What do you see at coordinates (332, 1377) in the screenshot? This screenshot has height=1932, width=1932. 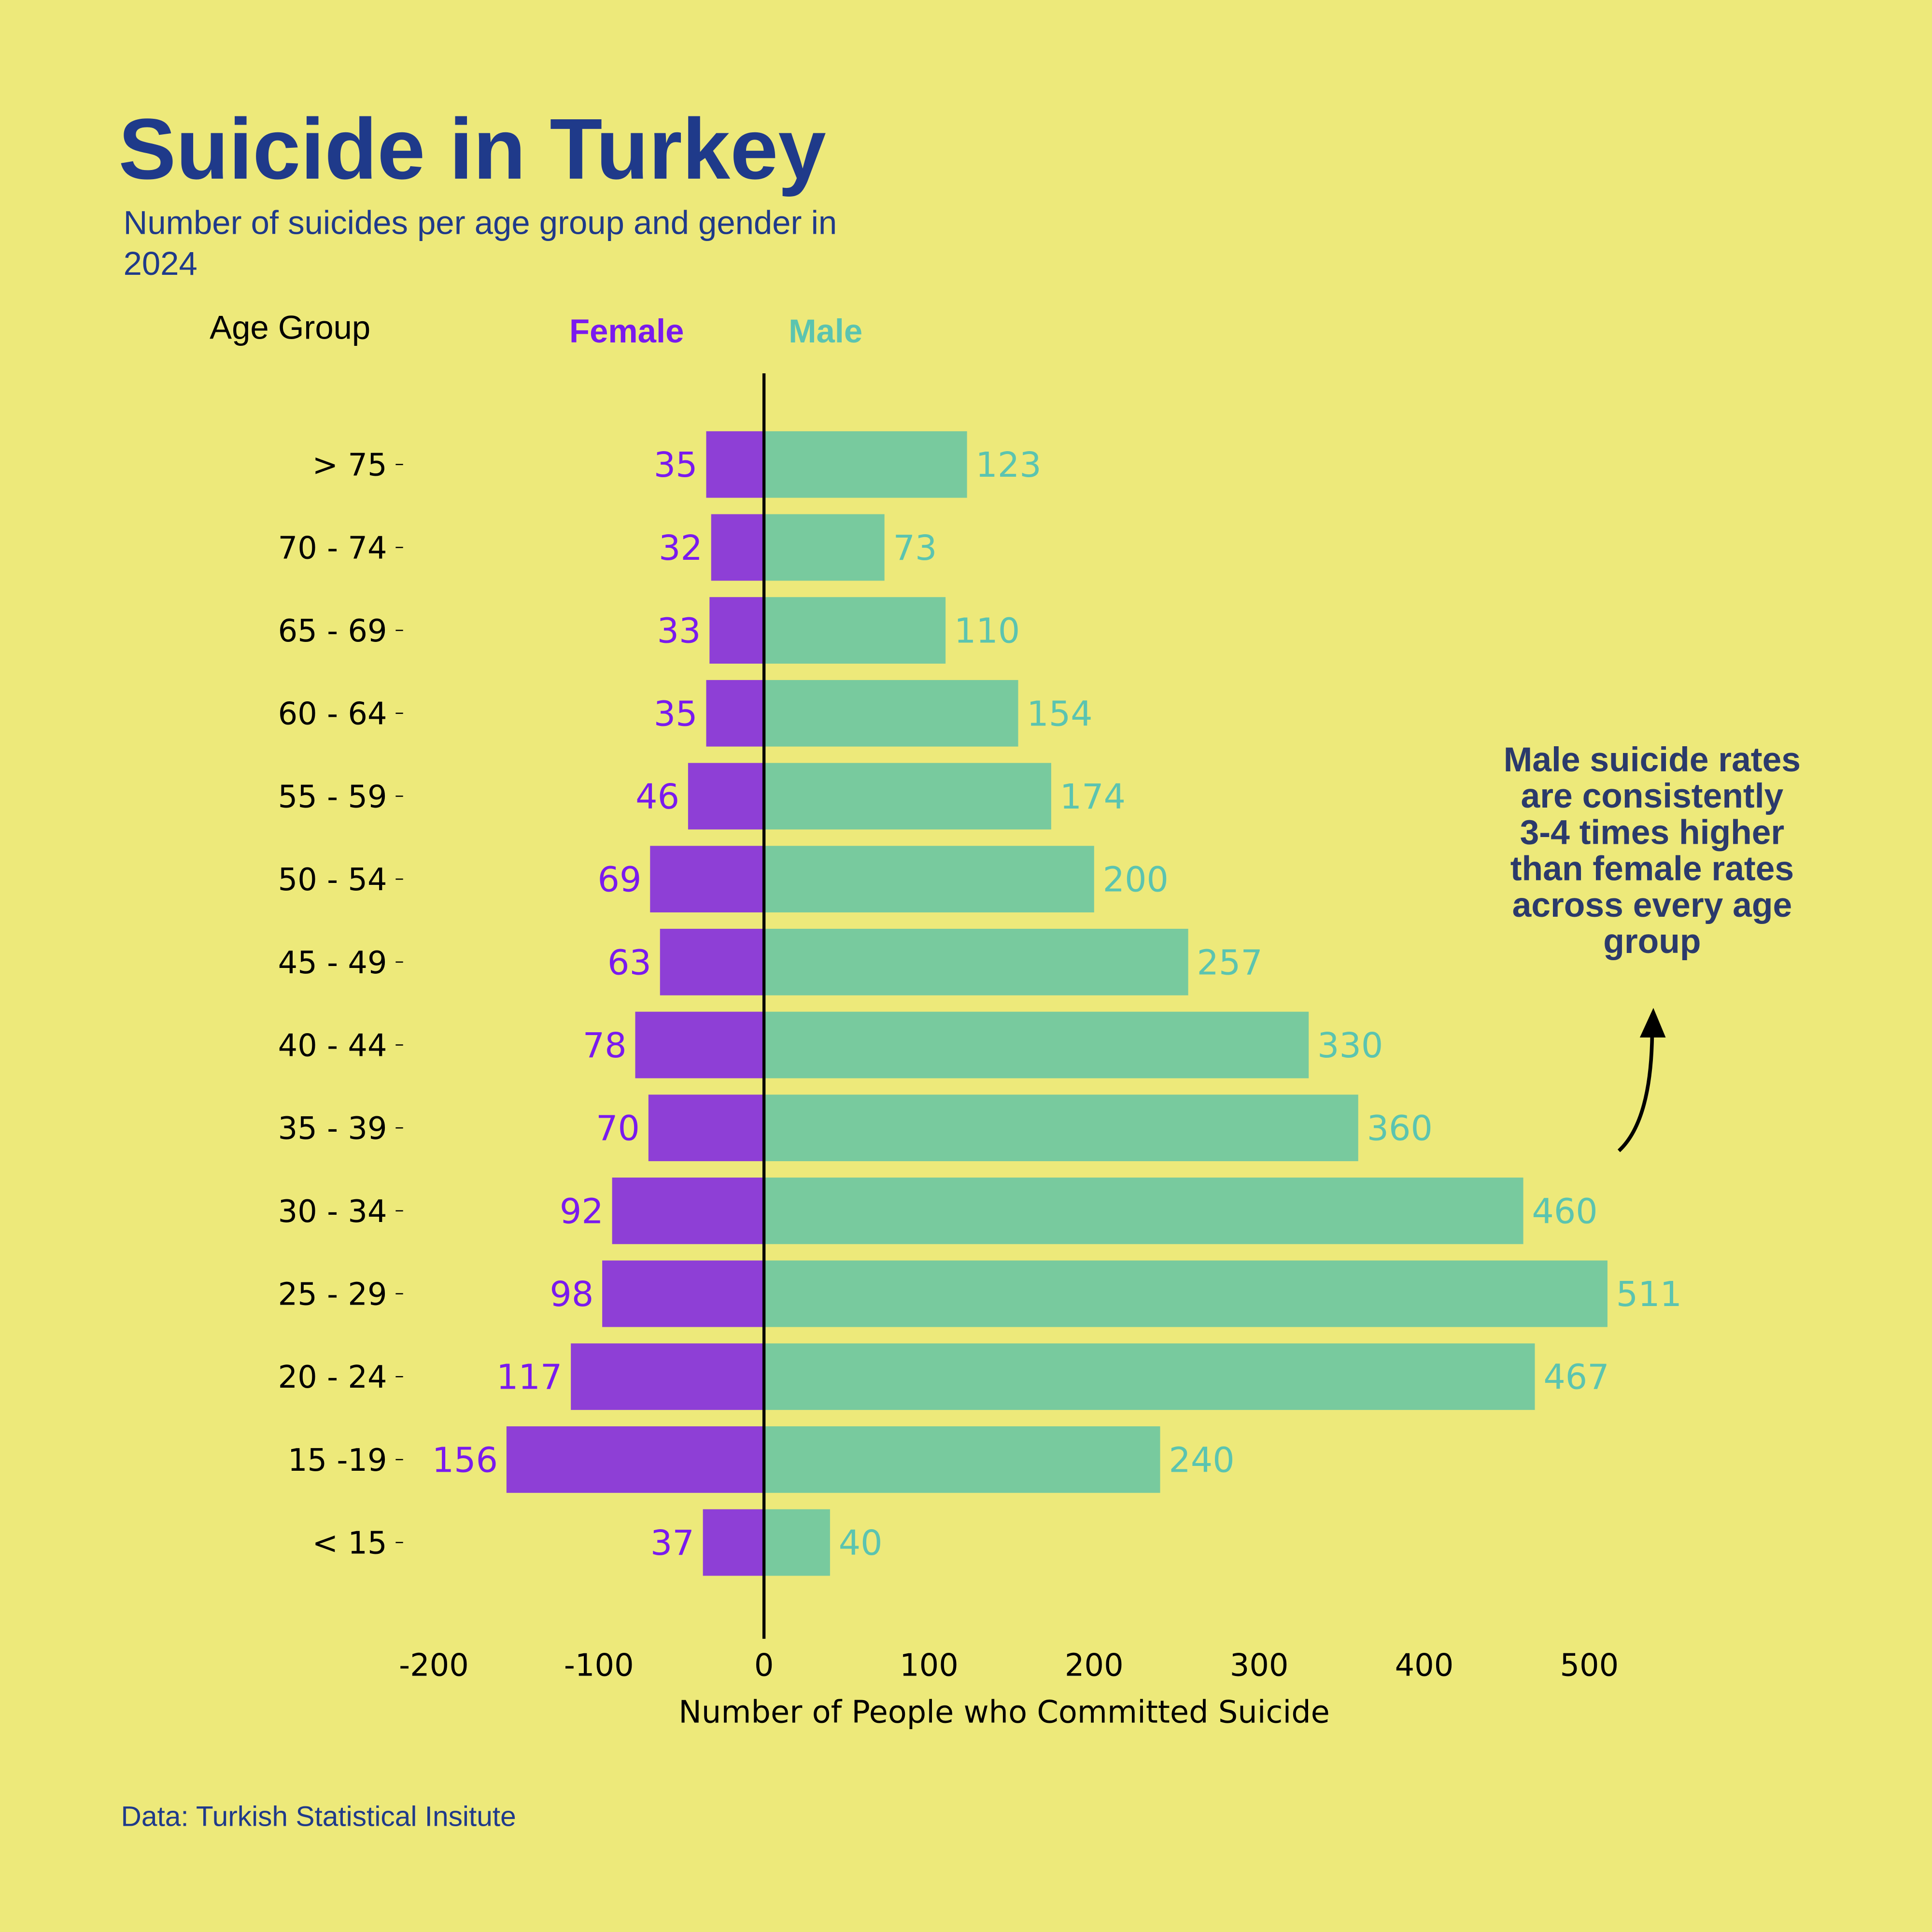 I see `y-tick-label: 20 - 24` at bounding box center [332, 1377].